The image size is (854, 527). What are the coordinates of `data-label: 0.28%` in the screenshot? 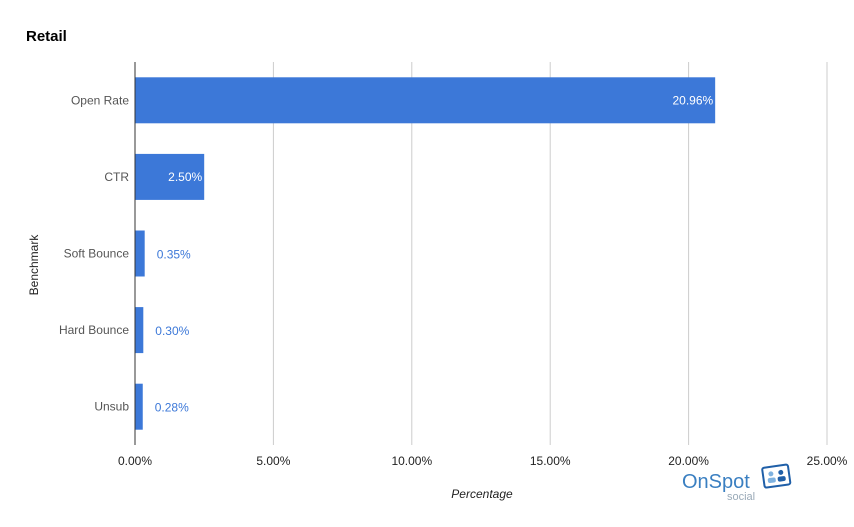 It's located at (172, 408).